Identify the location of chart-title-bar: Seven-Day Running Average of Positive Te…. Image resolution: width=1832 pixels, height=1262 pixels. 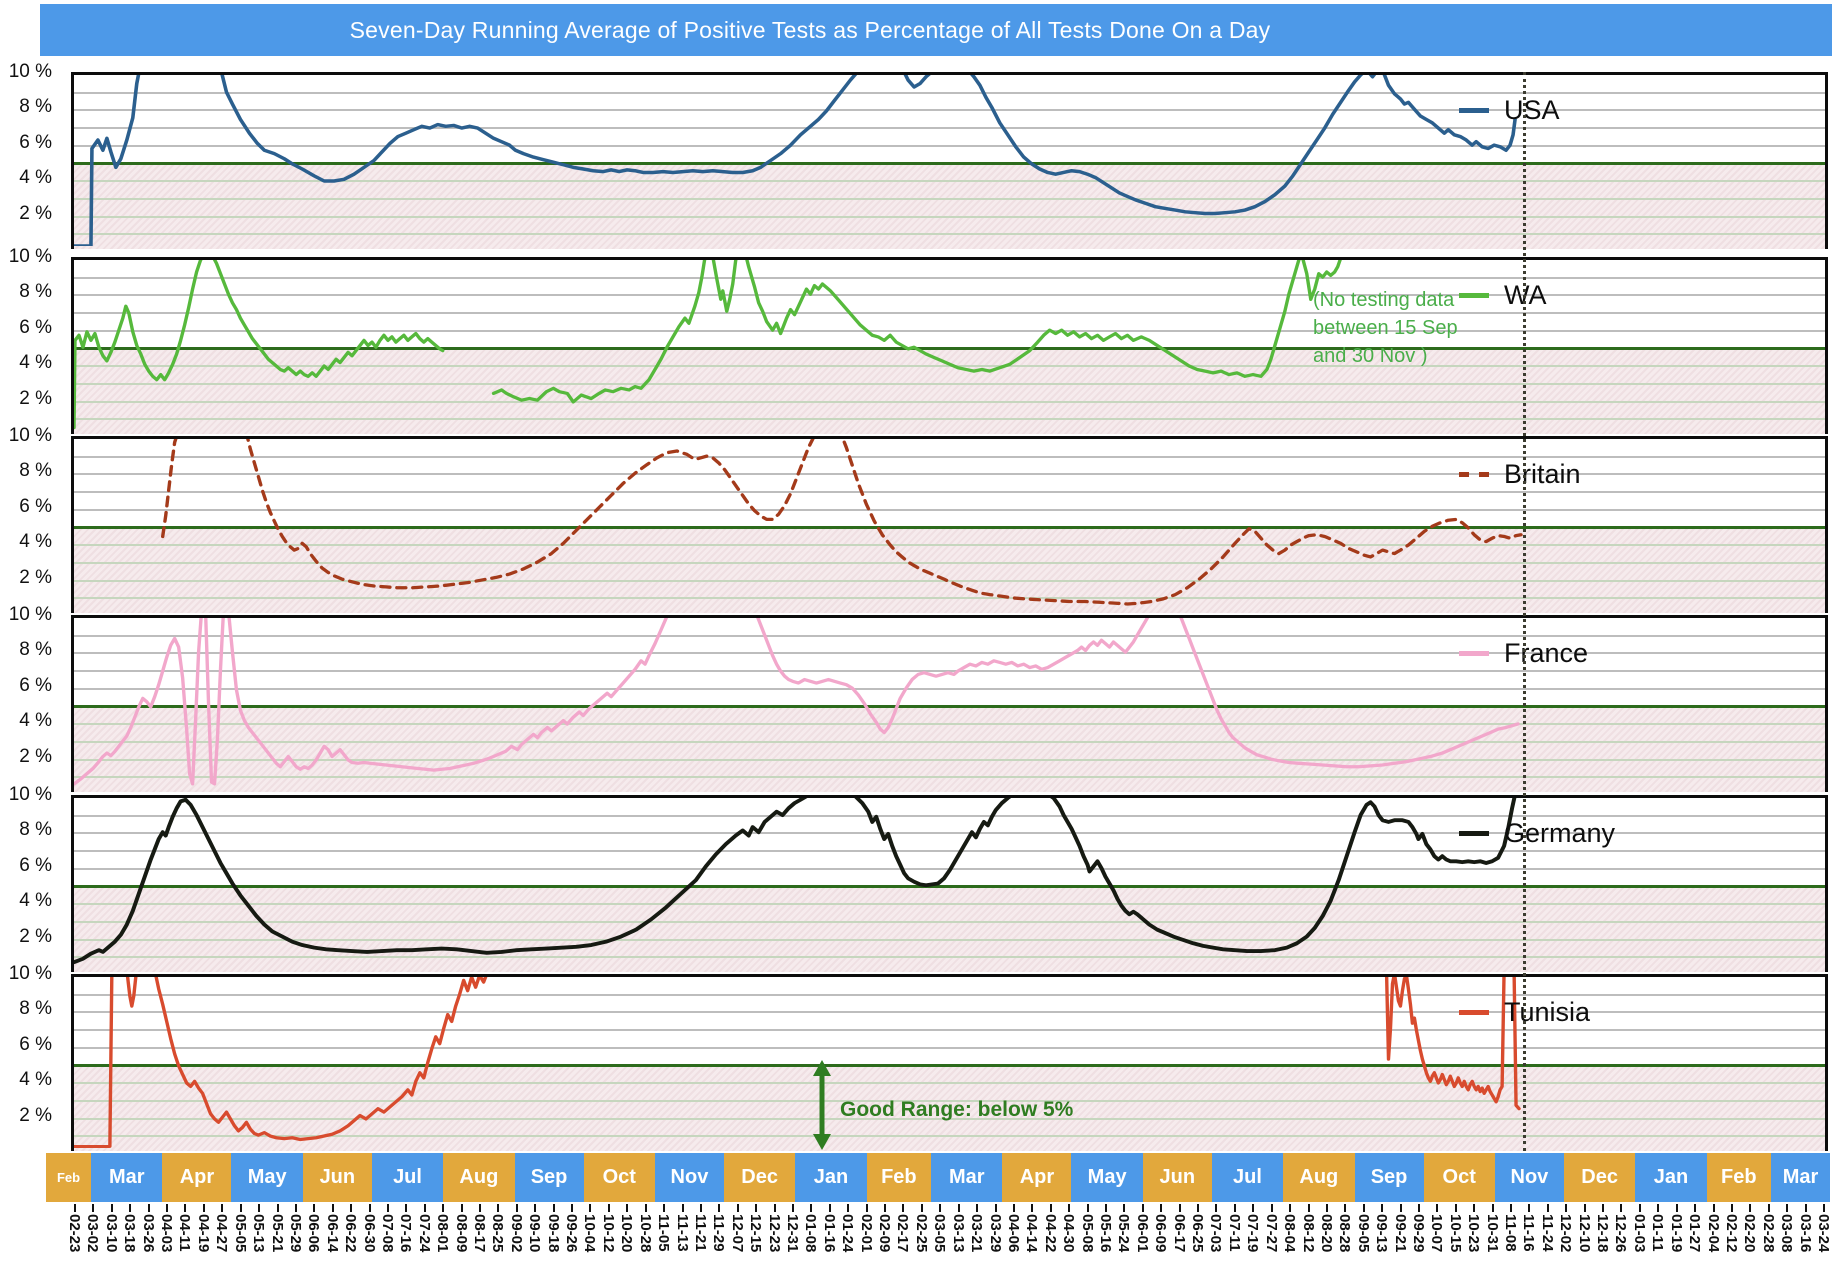
(936, 30).